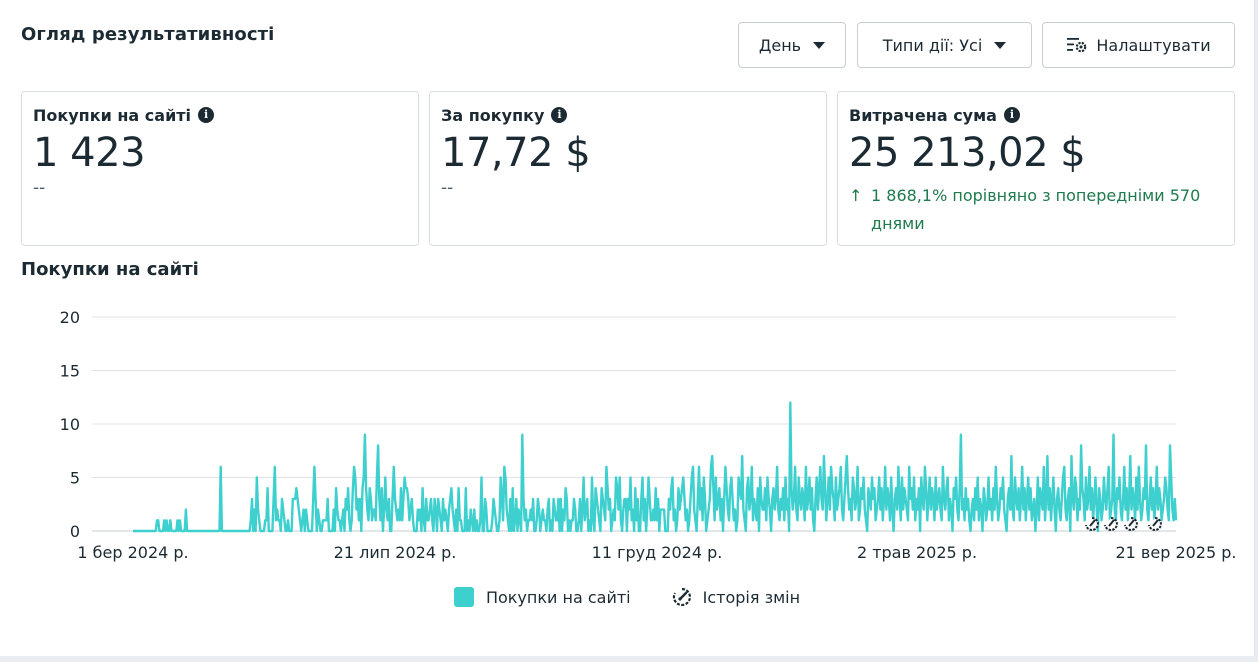 Image resolution: width=1258 pixels, height=662 pixels. What do you see at coordinates (628, 168) in the screenshot?
I see `metric-card-cost-per-purchase: За покупку i 17,72 $ --` at bounding box center [628, 168].